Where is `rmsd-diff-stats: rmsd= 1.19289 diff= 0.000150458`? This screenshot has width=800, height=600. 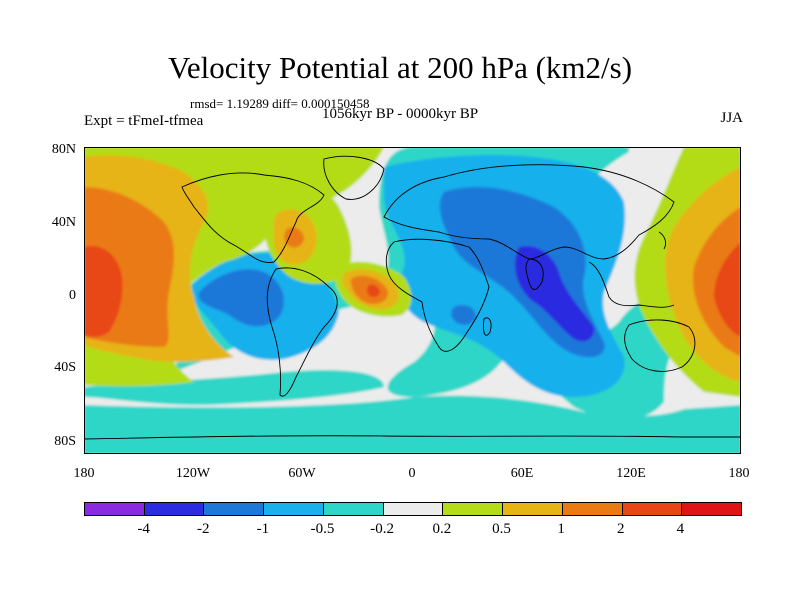 rmsd-diff-stats: rmsd= 1.19289 diff= 0.000150458 is located at coordinates (280, 103).